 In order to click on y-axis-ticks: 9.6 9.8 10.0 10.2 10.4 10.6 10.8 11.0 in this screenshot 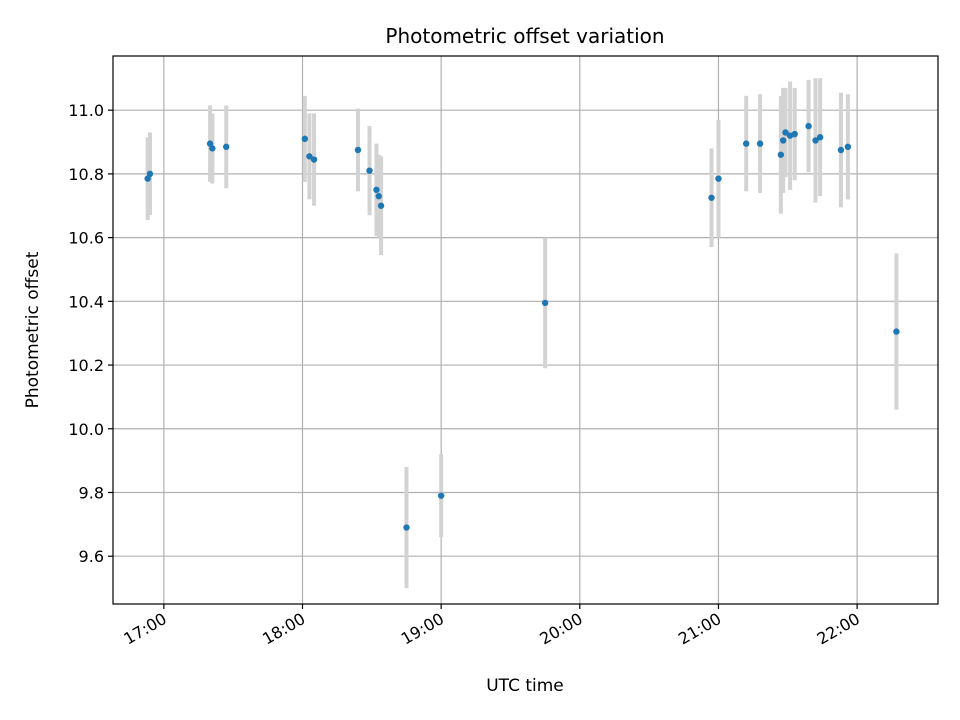, I will do `click(90, 333)`.